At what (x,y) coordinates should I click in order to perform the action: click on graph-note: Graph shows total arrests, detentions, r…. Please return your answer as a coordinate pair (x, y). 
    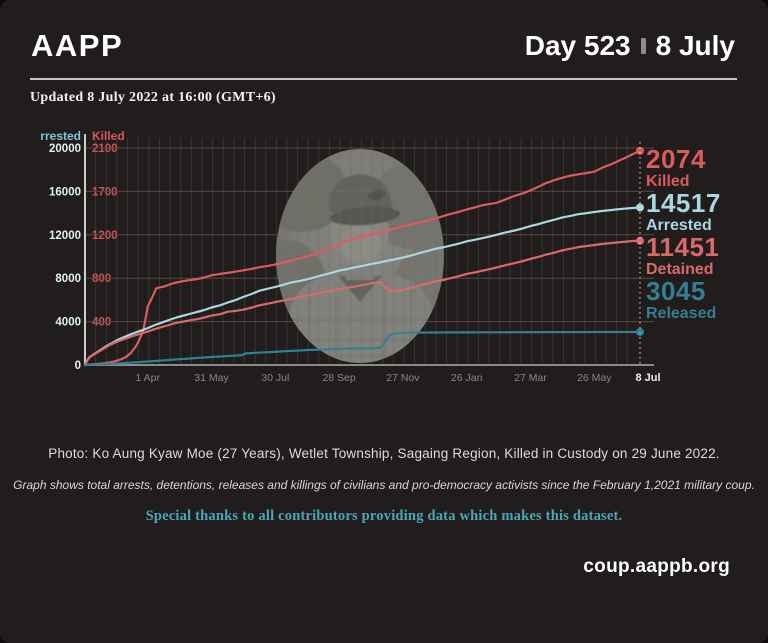
    Looking at the image, I should click on (384, 485).